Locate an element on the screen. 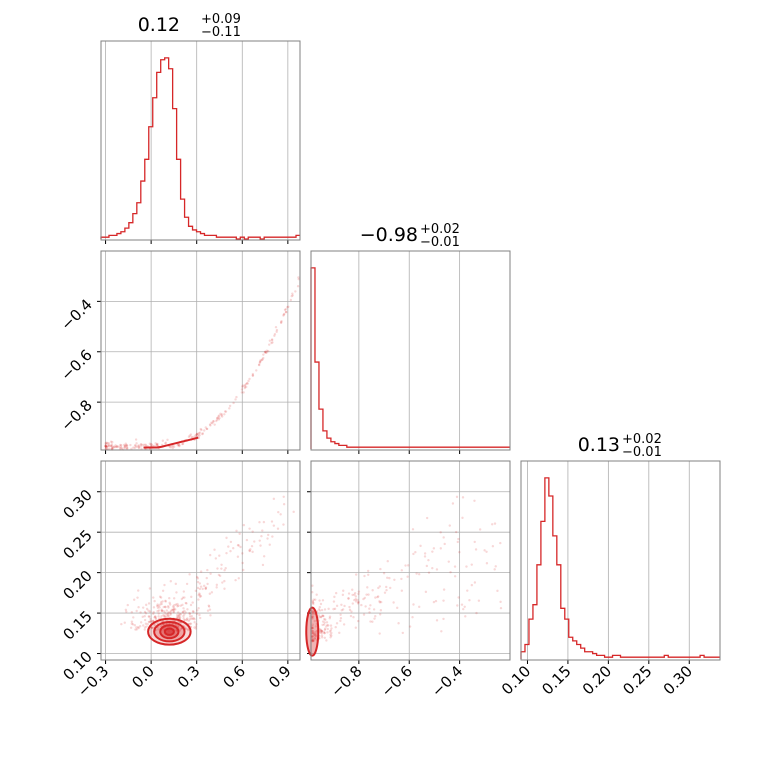  x-tick-label: −0.6 is located at coordinates (397, 681).